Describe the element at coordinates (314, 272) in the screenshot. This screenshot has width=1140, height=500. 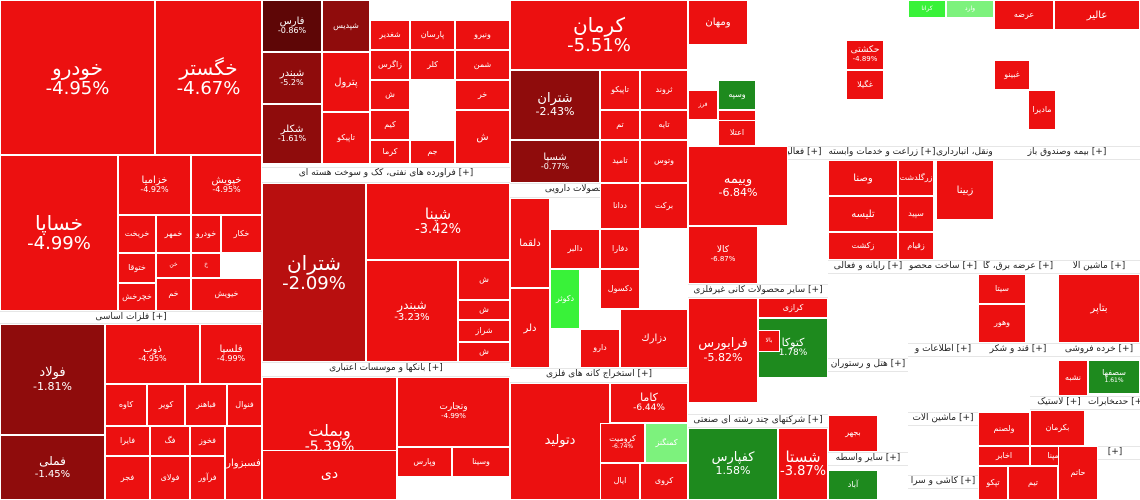
I see `tile-شتران: شتران -2.09%` at that location.